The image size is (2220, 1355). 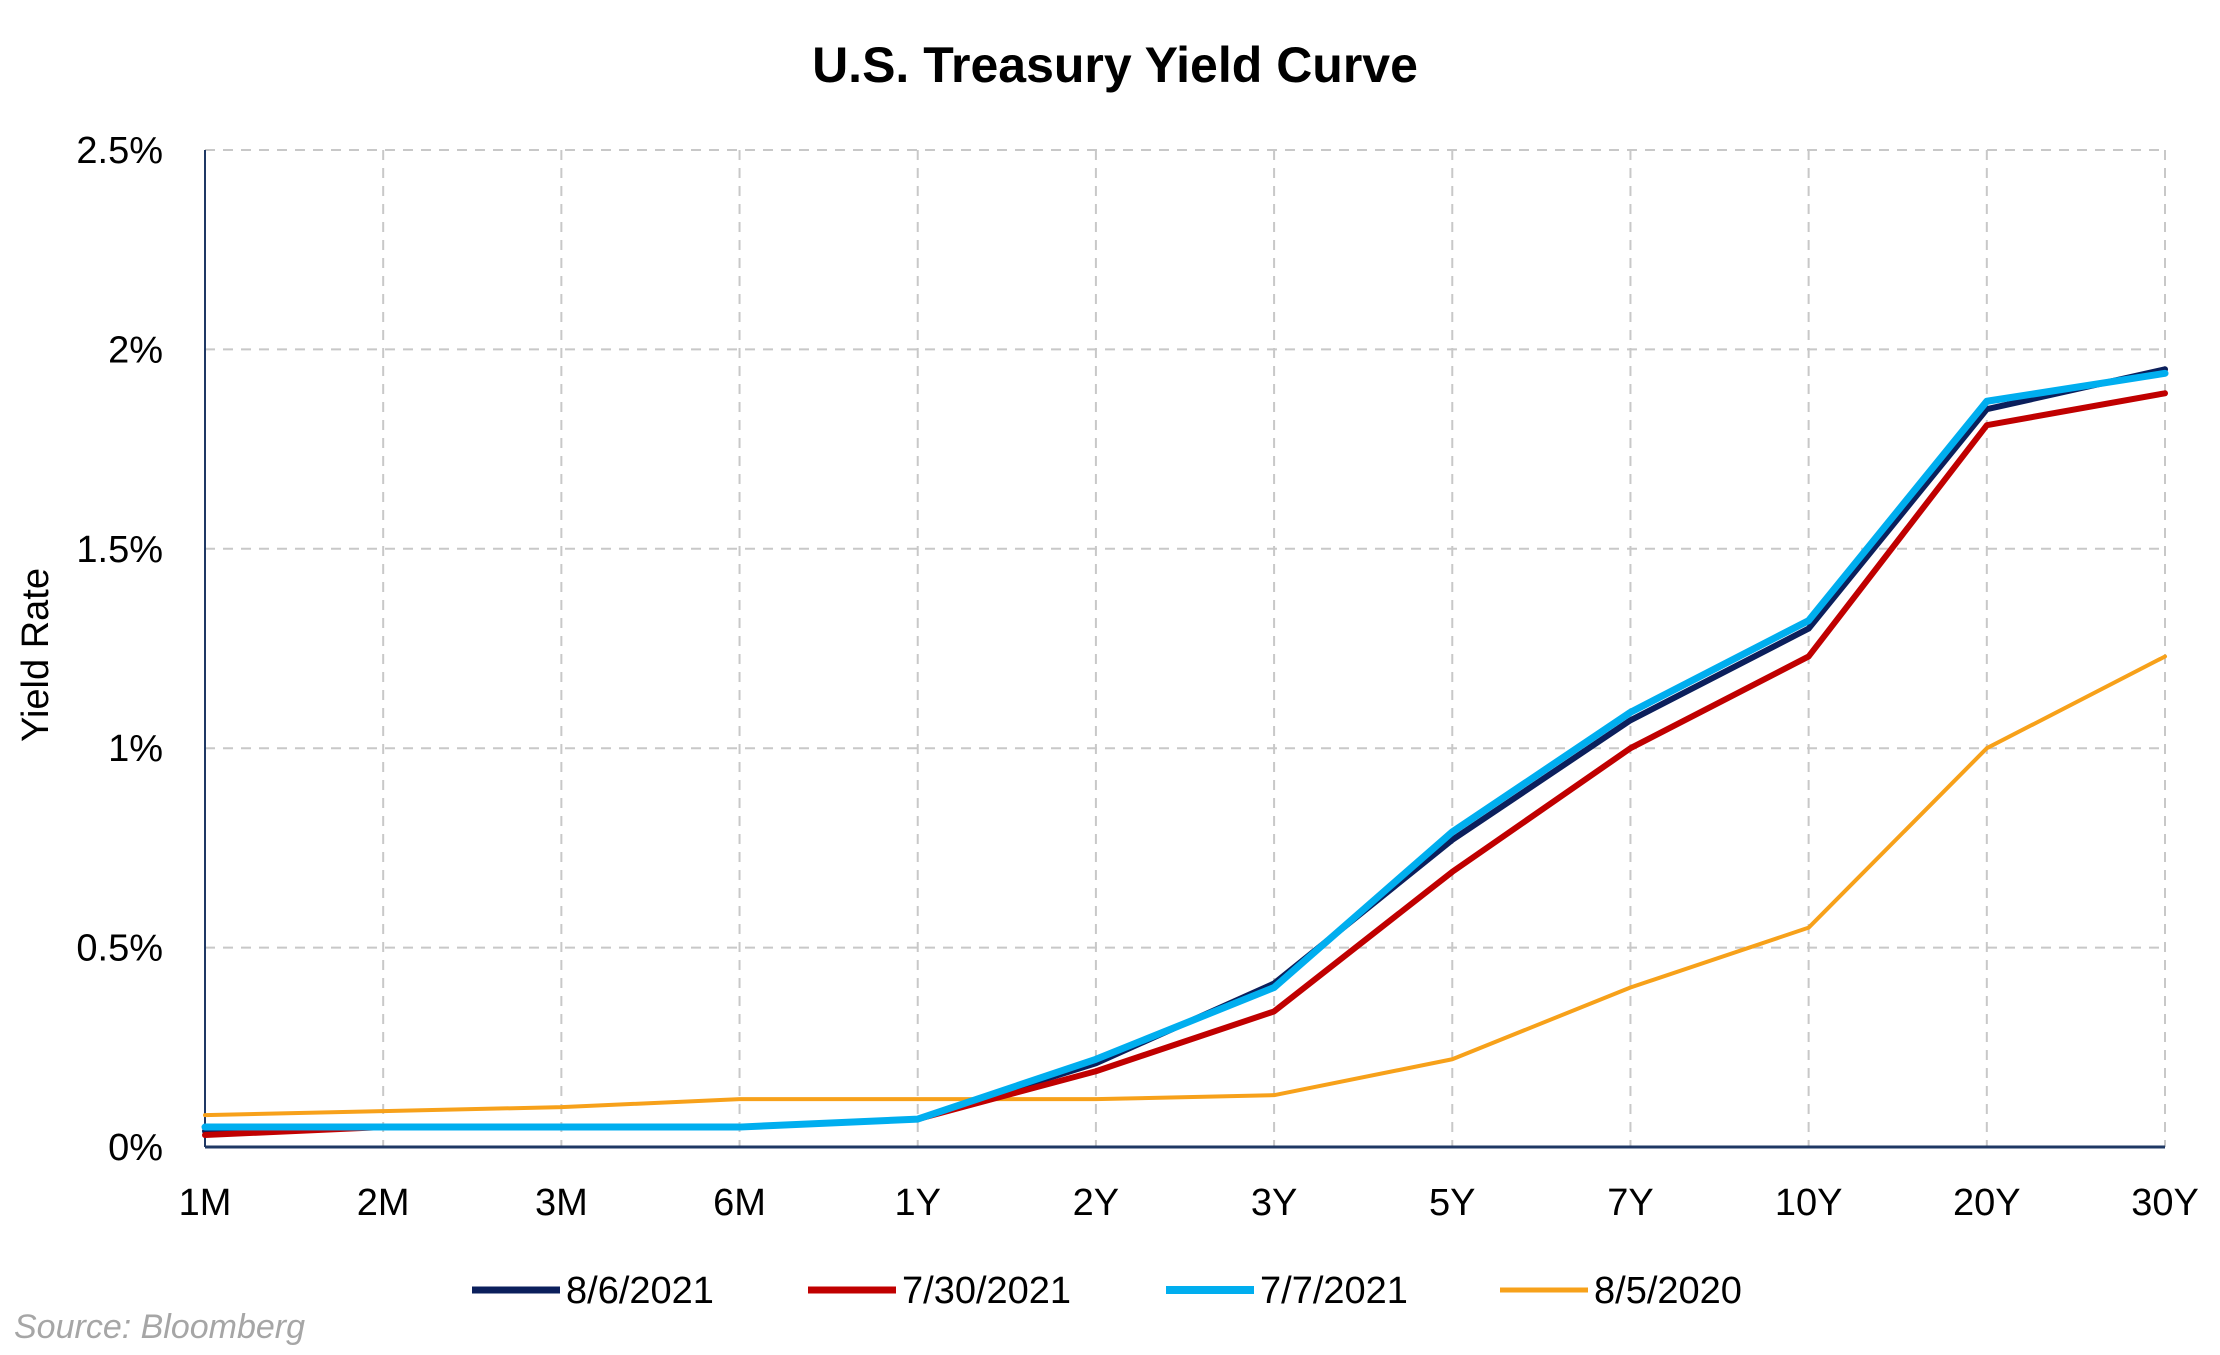 What do you see at coordinates (1809, 1203) in the screenshot?
I see `x-tick-label: 10Y` at bounding box center [1809, 1203].